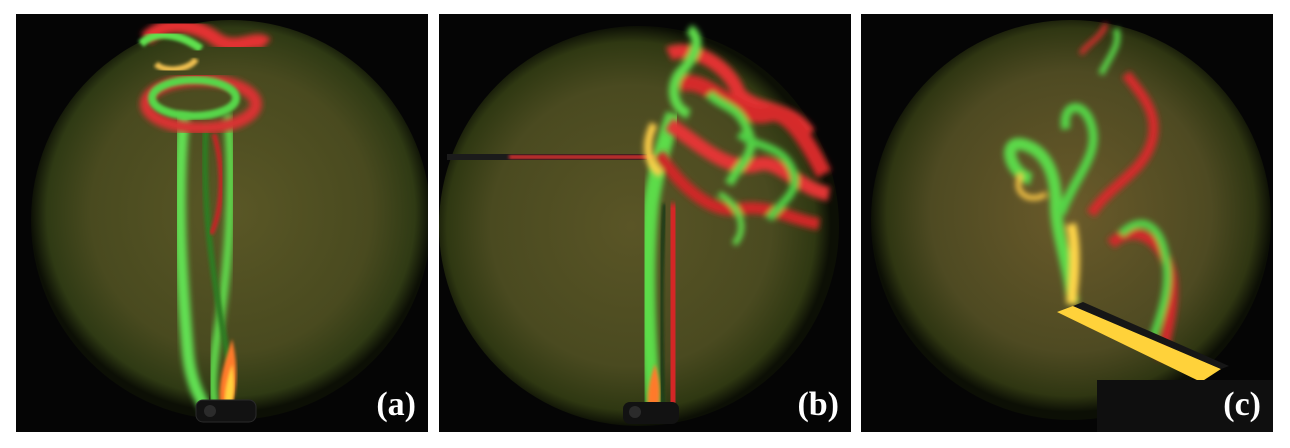 This screenshot has height=448, width=1290. Describe the element at coordinates (1185, 406) in the screenshot. I see `base-block` at that location.